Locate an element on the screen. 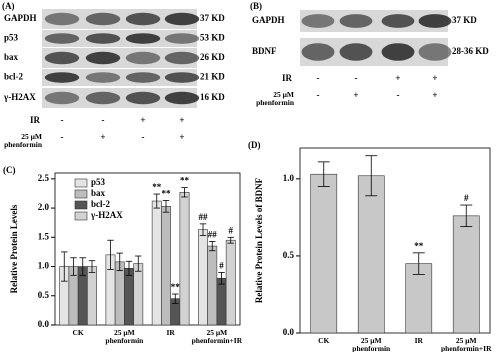 This screenshot has height=352, width=500. panel-label: (A) is located at coordinates (8, 6).